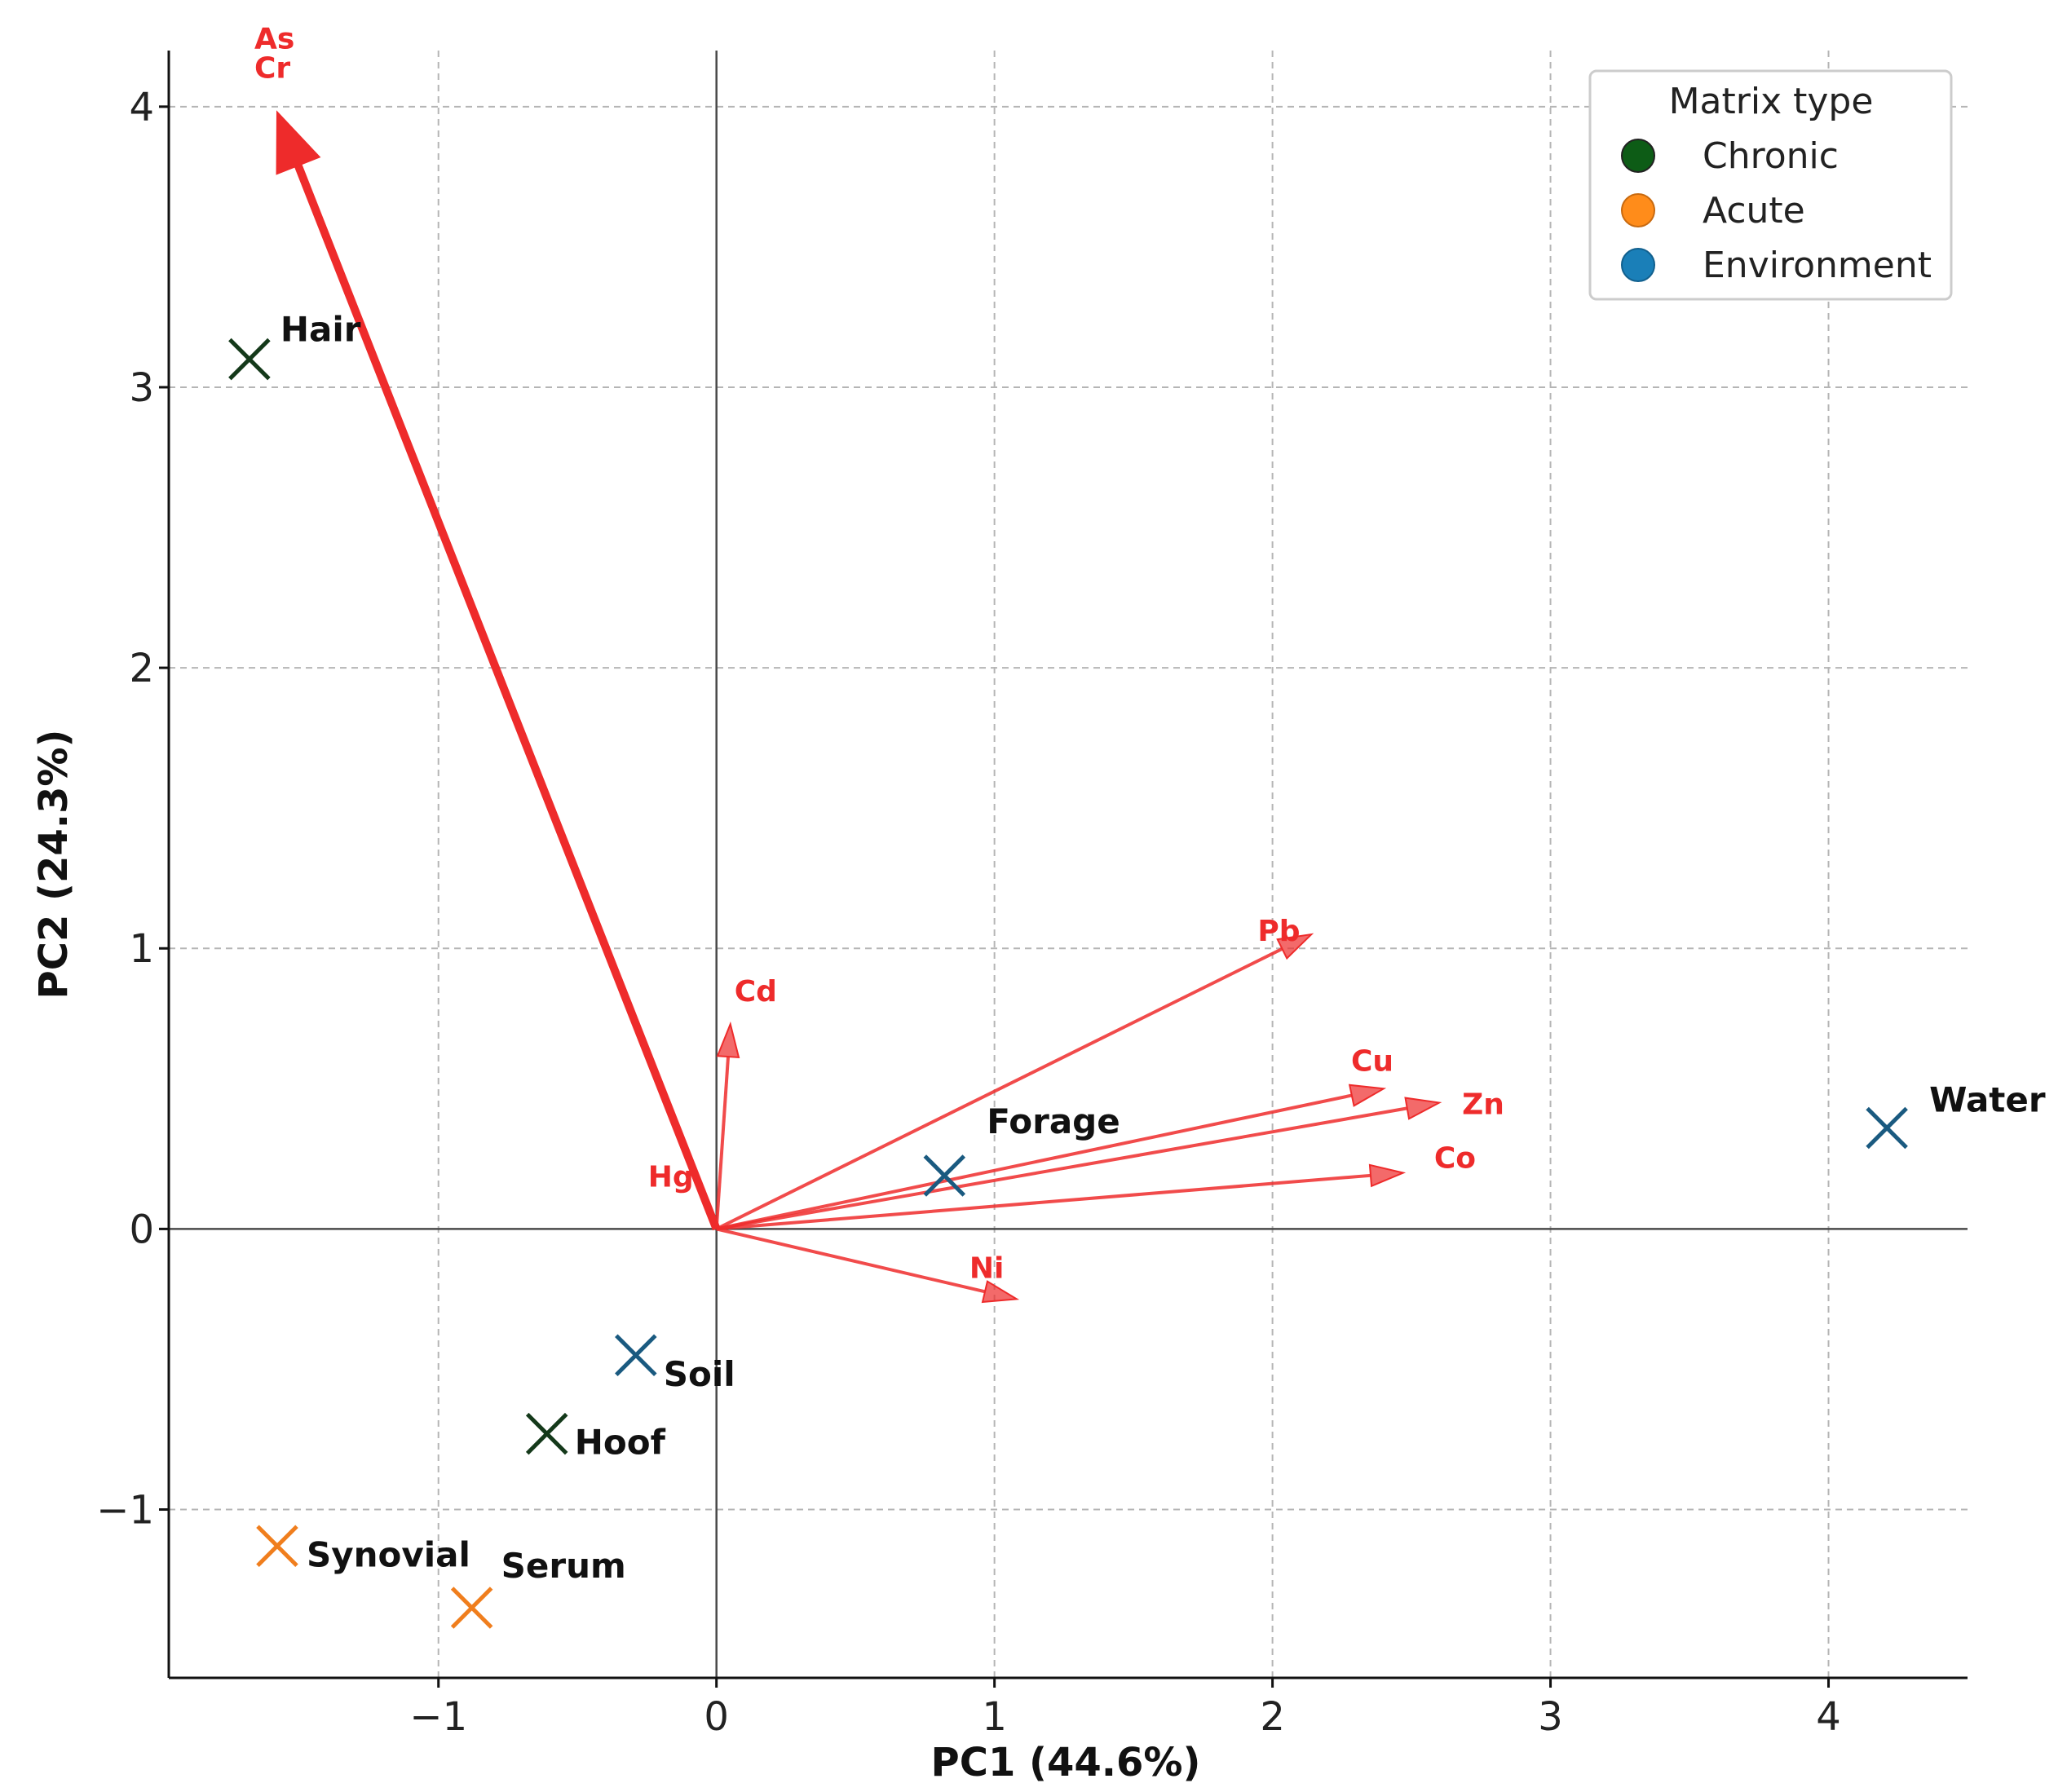 The image size is (2067, 1792). What do you see at coordinates (141, 949) in the screenshot?
I see `y-tick-label: 1` at bounding box center [141, 949].